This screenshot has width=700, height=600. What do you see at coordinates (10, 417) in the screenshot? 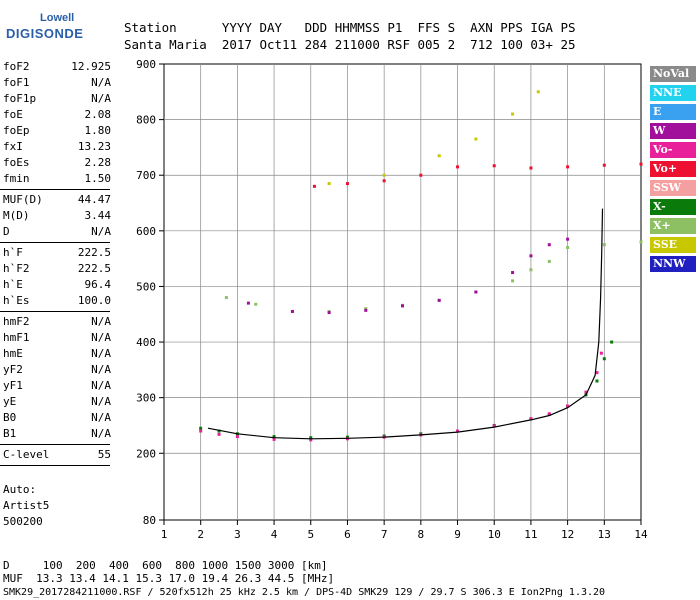
I see `param-label: B0` at bounding box center [10, 417].